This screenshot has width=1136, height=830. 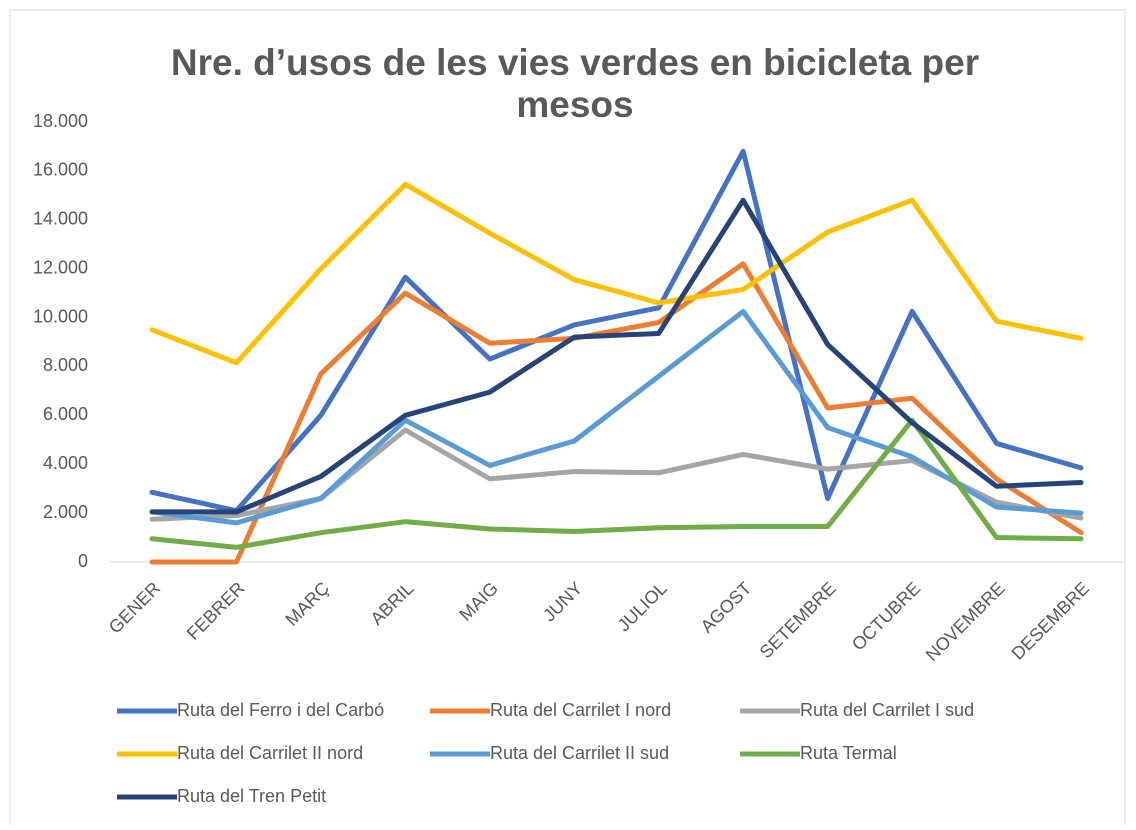 I want to click on legend-label: Ruta del Carrilet II sud, so click(x=579, y=753).